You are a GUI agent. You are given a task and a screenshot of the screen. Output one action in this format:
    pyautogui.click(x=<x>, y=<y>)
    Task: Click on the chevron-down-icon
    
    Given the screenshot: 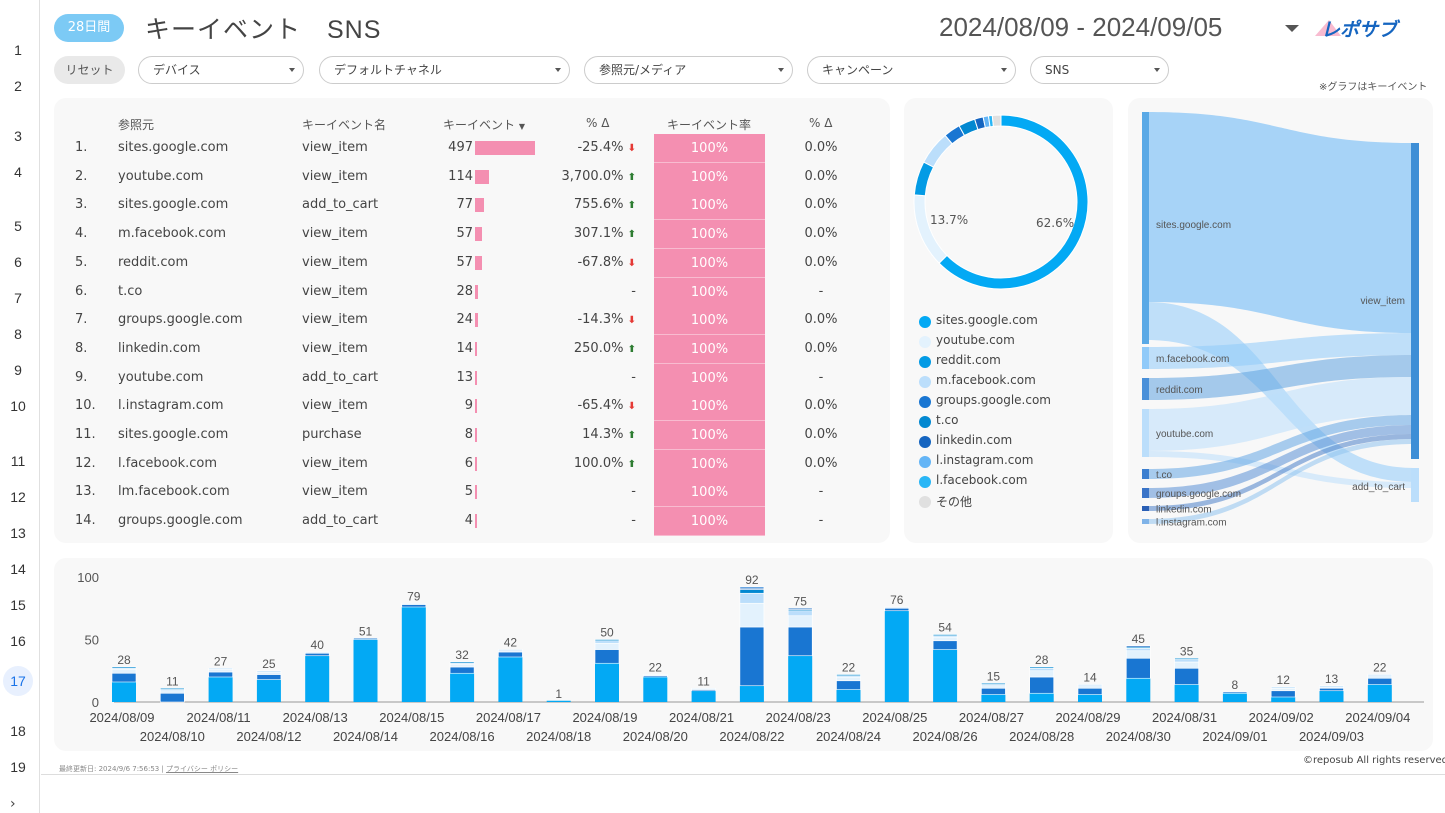 What is the action you would take?
    pyautogui.click(x=1292, y=28)
    